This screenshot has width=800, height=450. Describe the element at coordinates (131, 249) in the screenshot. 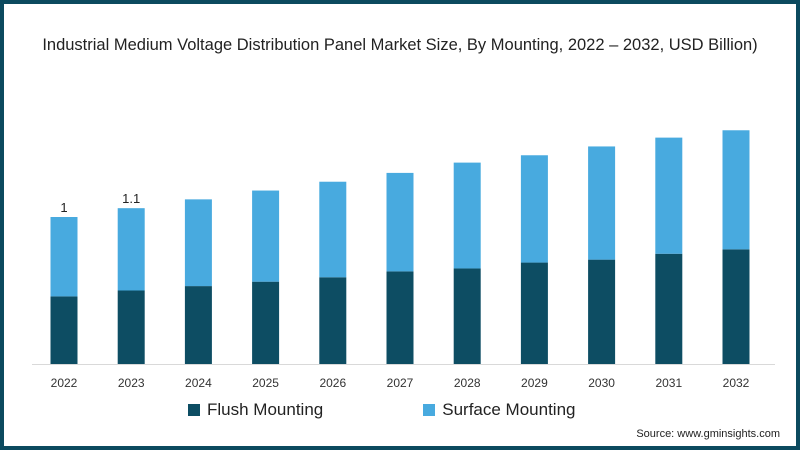

I see `bar-surface-2023` at that location.